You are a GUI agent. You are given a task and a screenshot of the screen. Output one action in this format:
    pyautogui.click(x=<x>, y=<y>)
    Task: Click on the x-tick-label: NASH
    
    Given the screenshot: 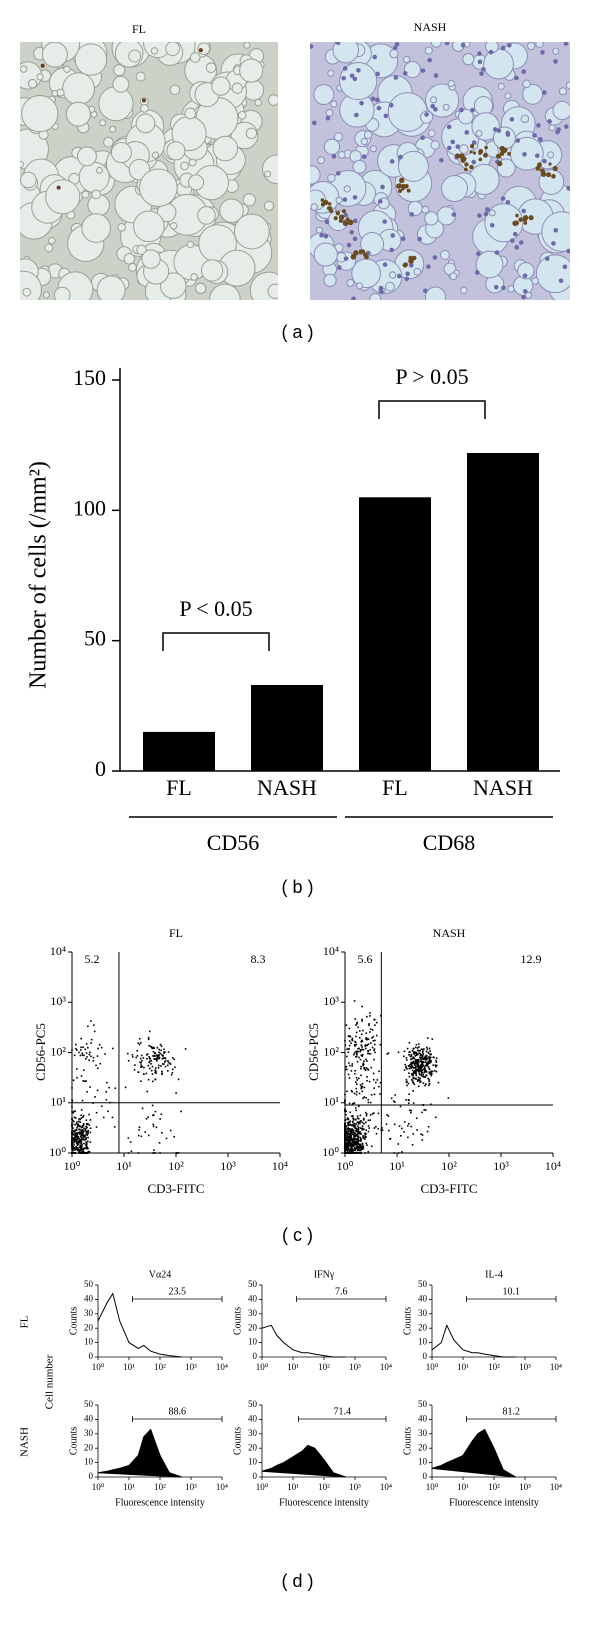 What is the action you would take?
    pyautogui.click(x=503, y=787)
    